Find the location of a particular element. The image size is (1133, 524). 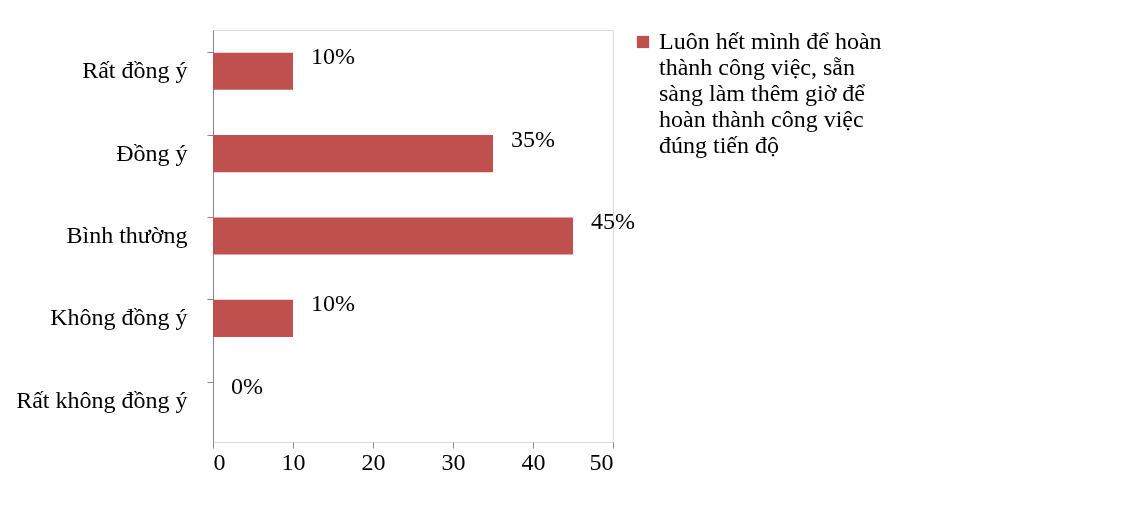

x-tick-label: 20 is located at coordinates (373, 461).